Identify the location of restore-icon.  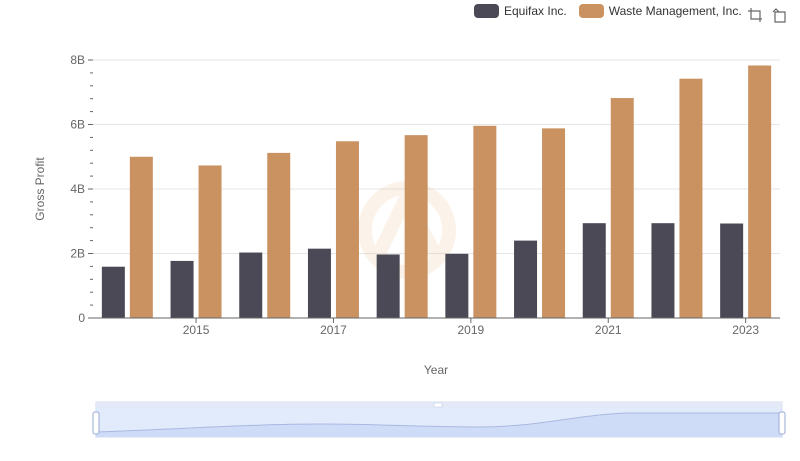
(780, 15).